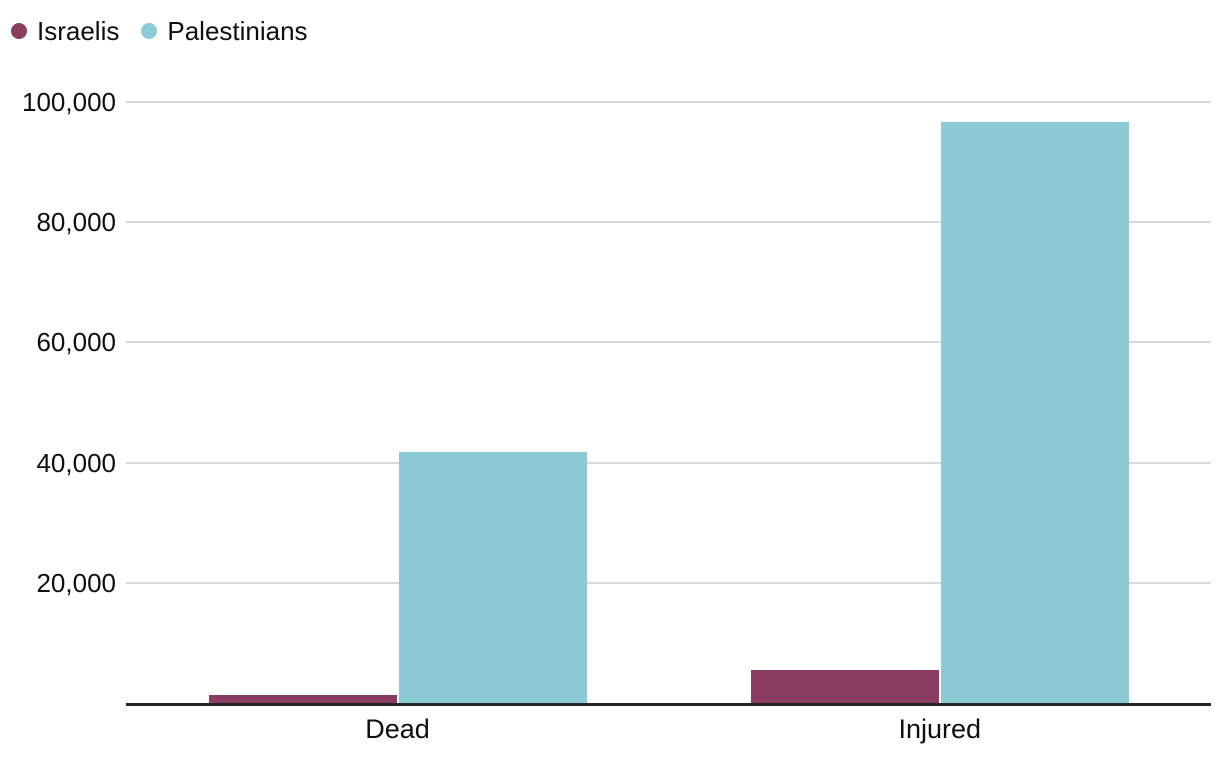 This screenshot has width=1220, height=764. What do you see at coordinates (69, 102) in the screenshot?
I see `ytick-label-100000: 100,000` at bounding box center [69, 102].